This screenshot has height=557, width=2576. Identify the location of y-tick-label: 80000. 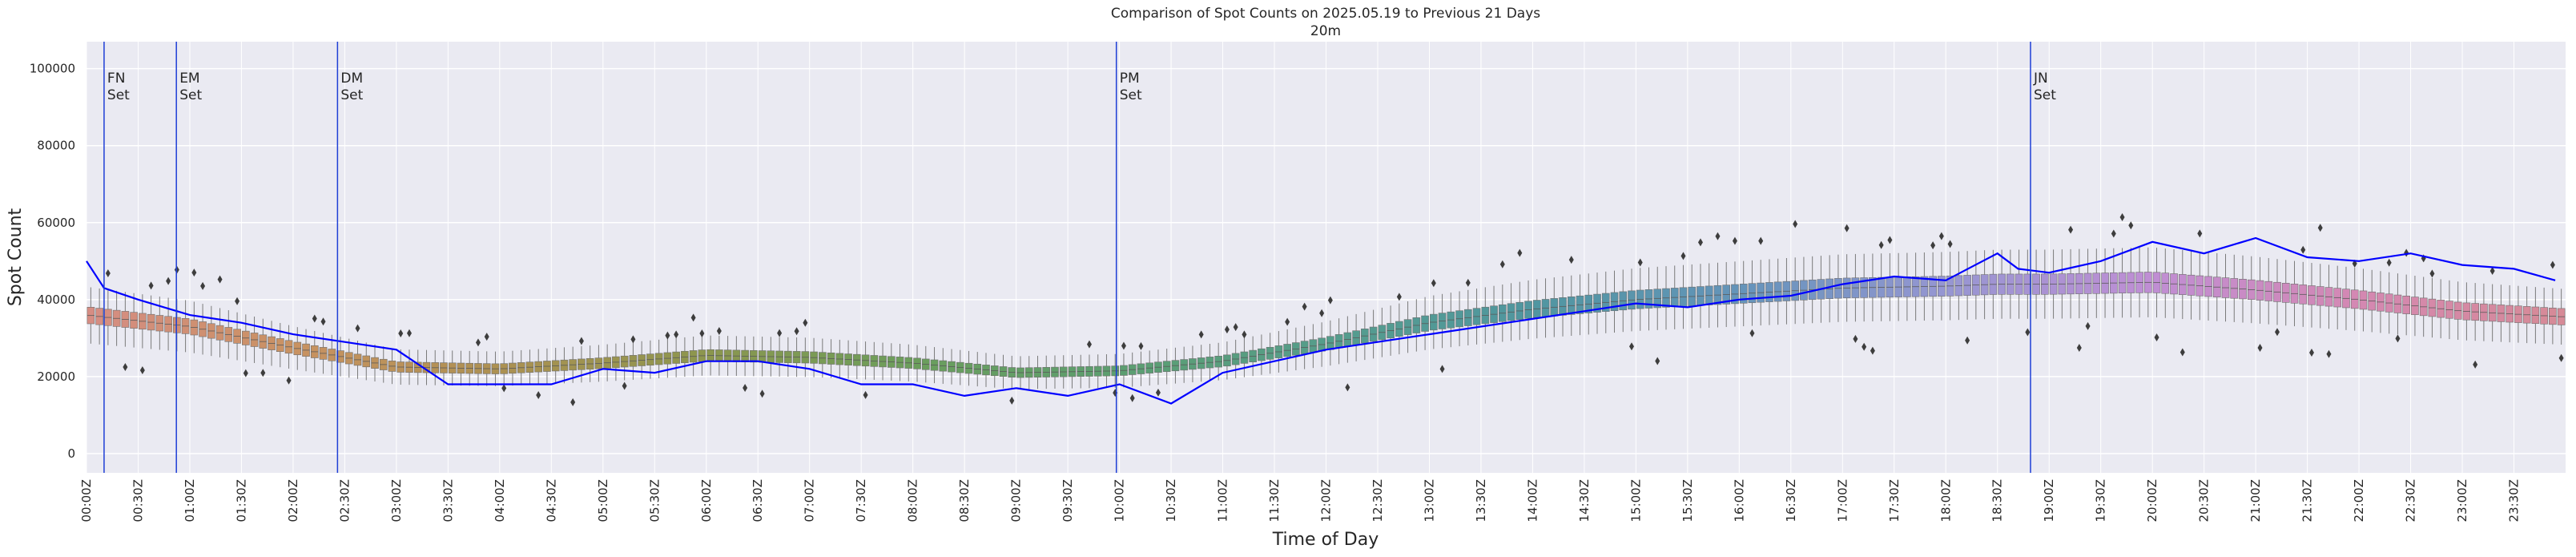
(56, 146).